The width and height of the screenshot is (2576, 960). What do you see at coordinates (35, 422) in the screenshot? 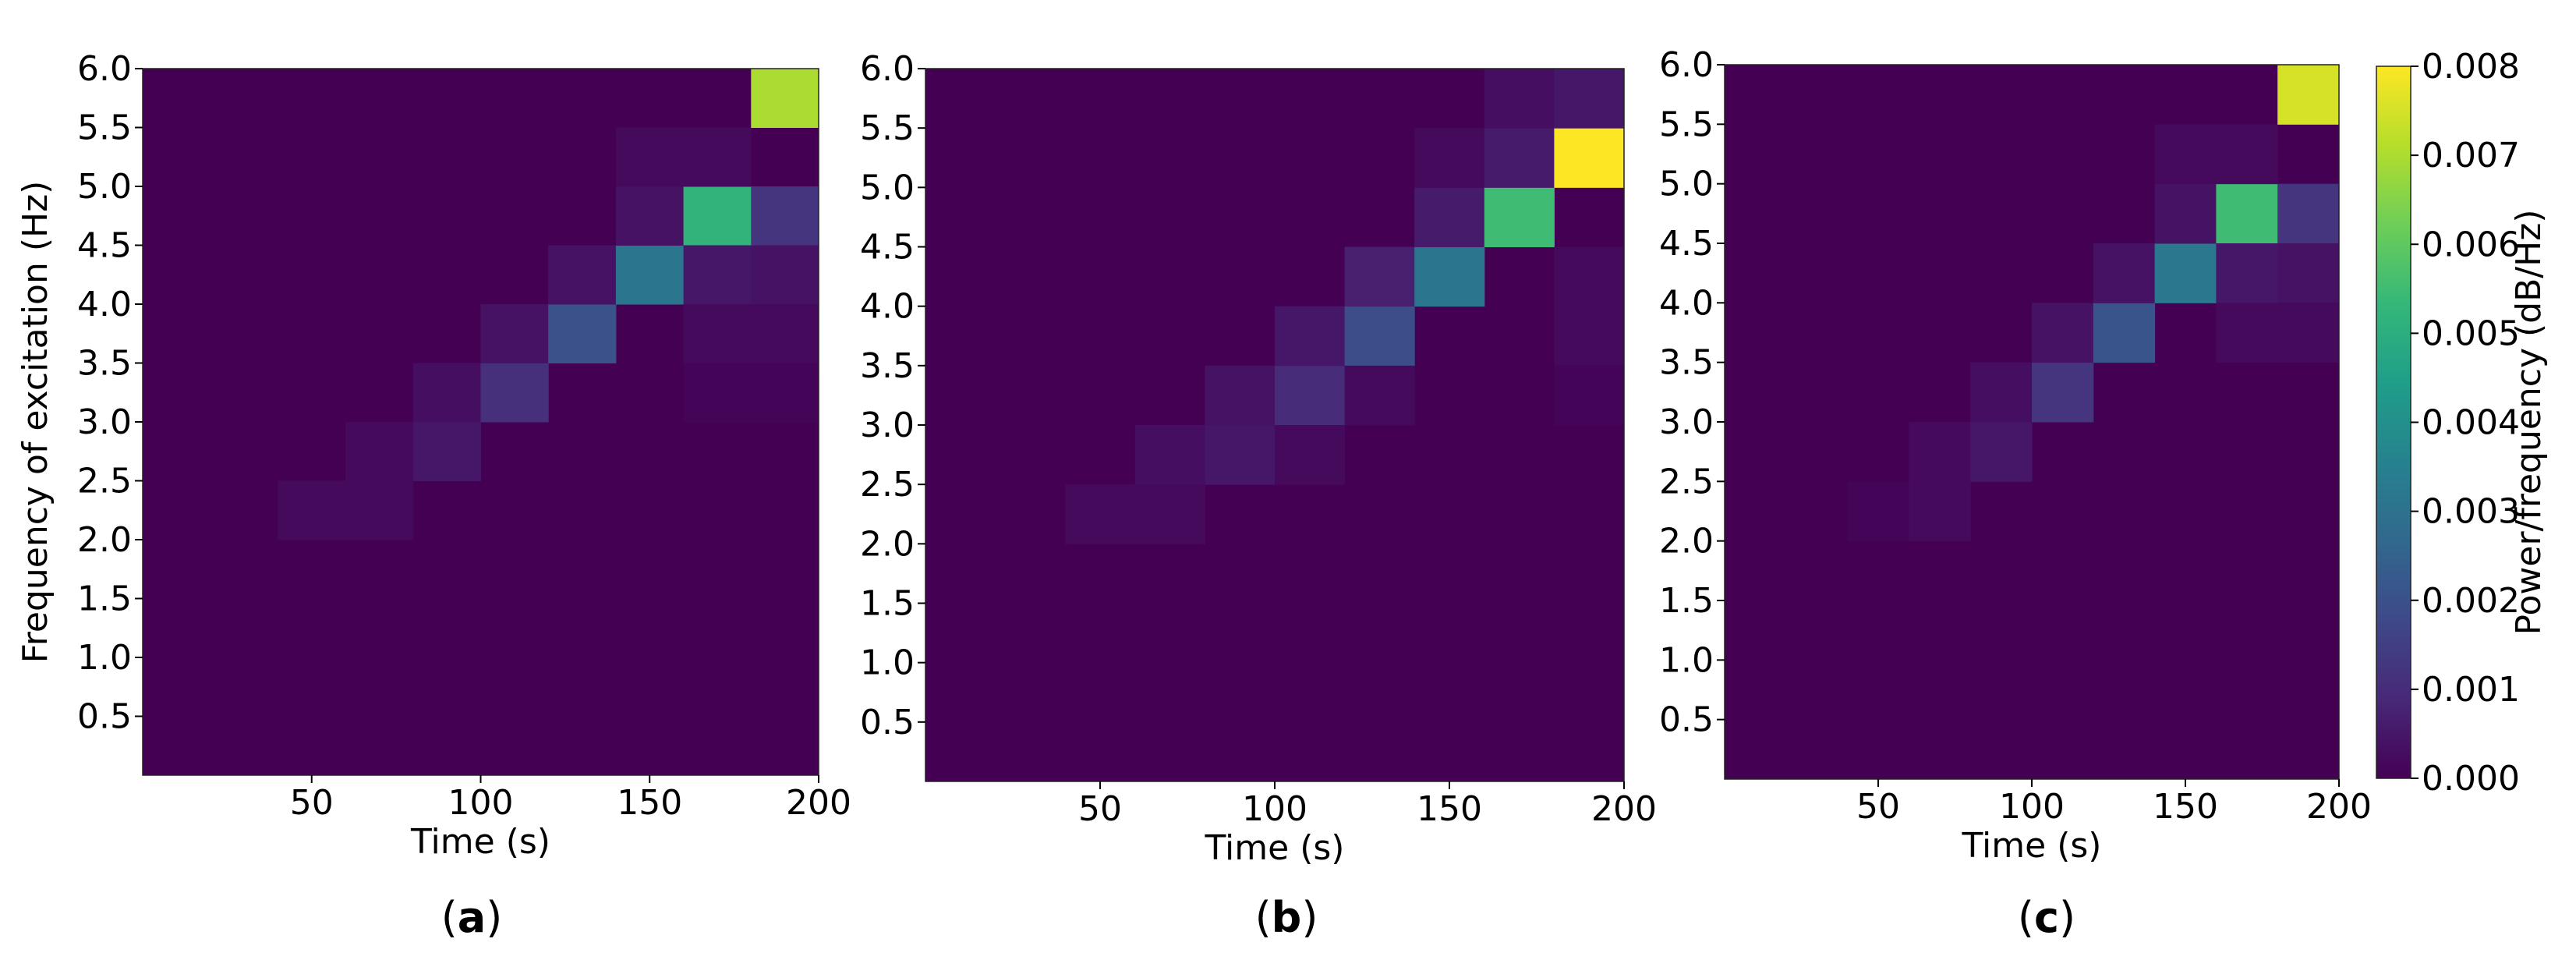
I see `y-axis-label: Frequency of excitation (Hz)` at bounding box center [35, 422].